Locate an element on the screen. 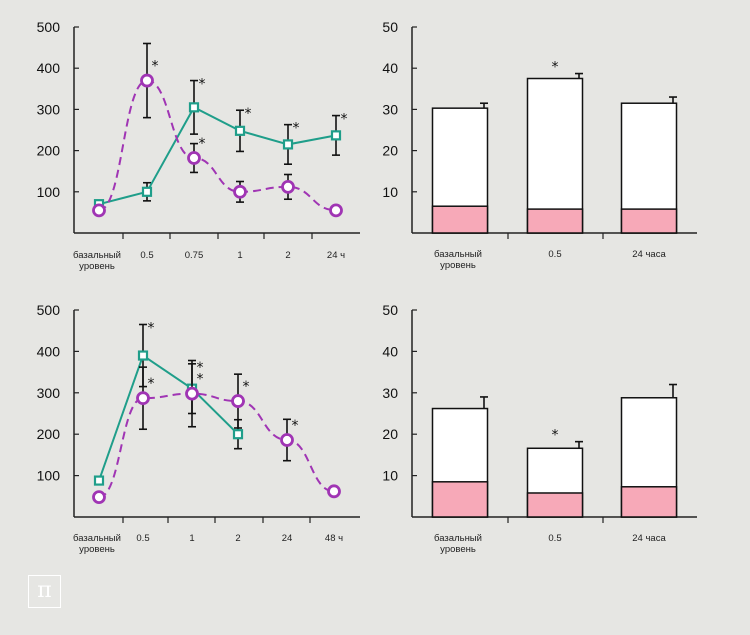  x-tick-label: 24 is located at coordinates (287, 538).